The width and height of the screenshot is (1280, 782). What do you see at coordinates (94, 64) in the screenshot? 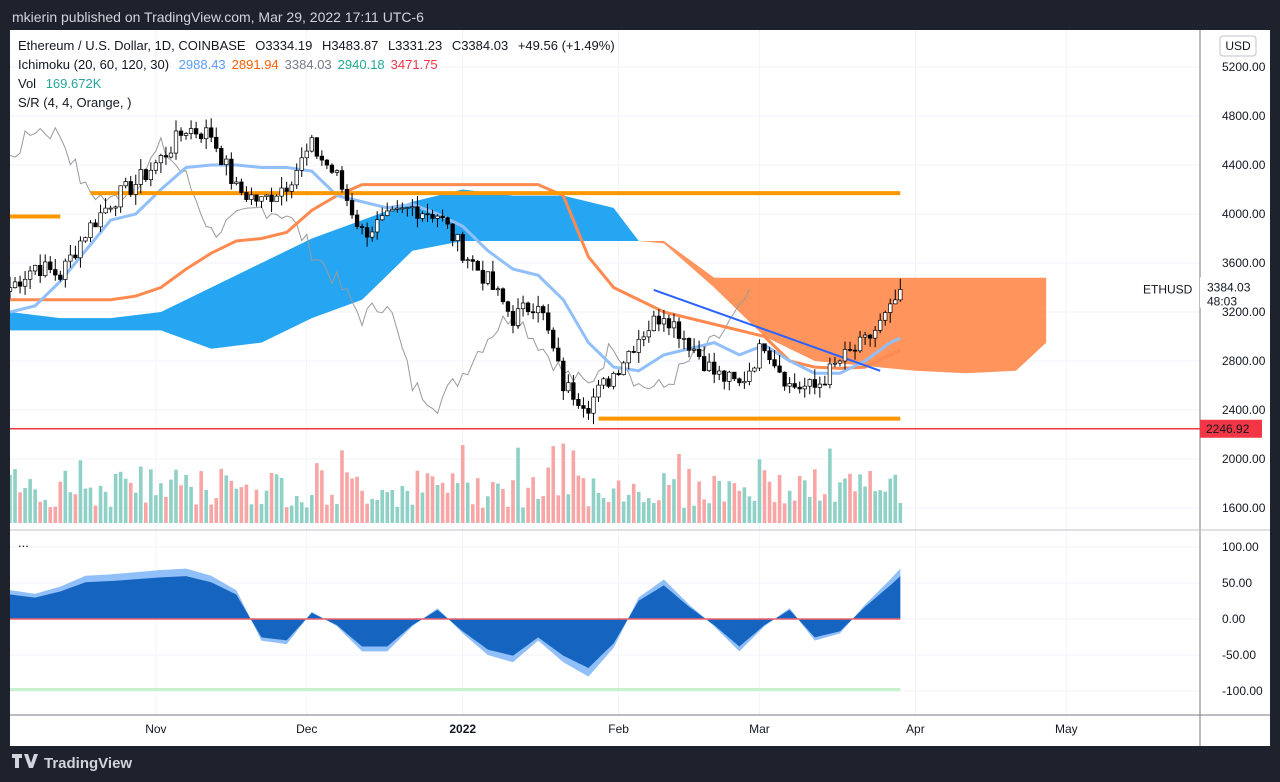
I see `legend-ichimoku: Ichimoku (20, 60, 120, 30)` at bounding box center [94, 64].